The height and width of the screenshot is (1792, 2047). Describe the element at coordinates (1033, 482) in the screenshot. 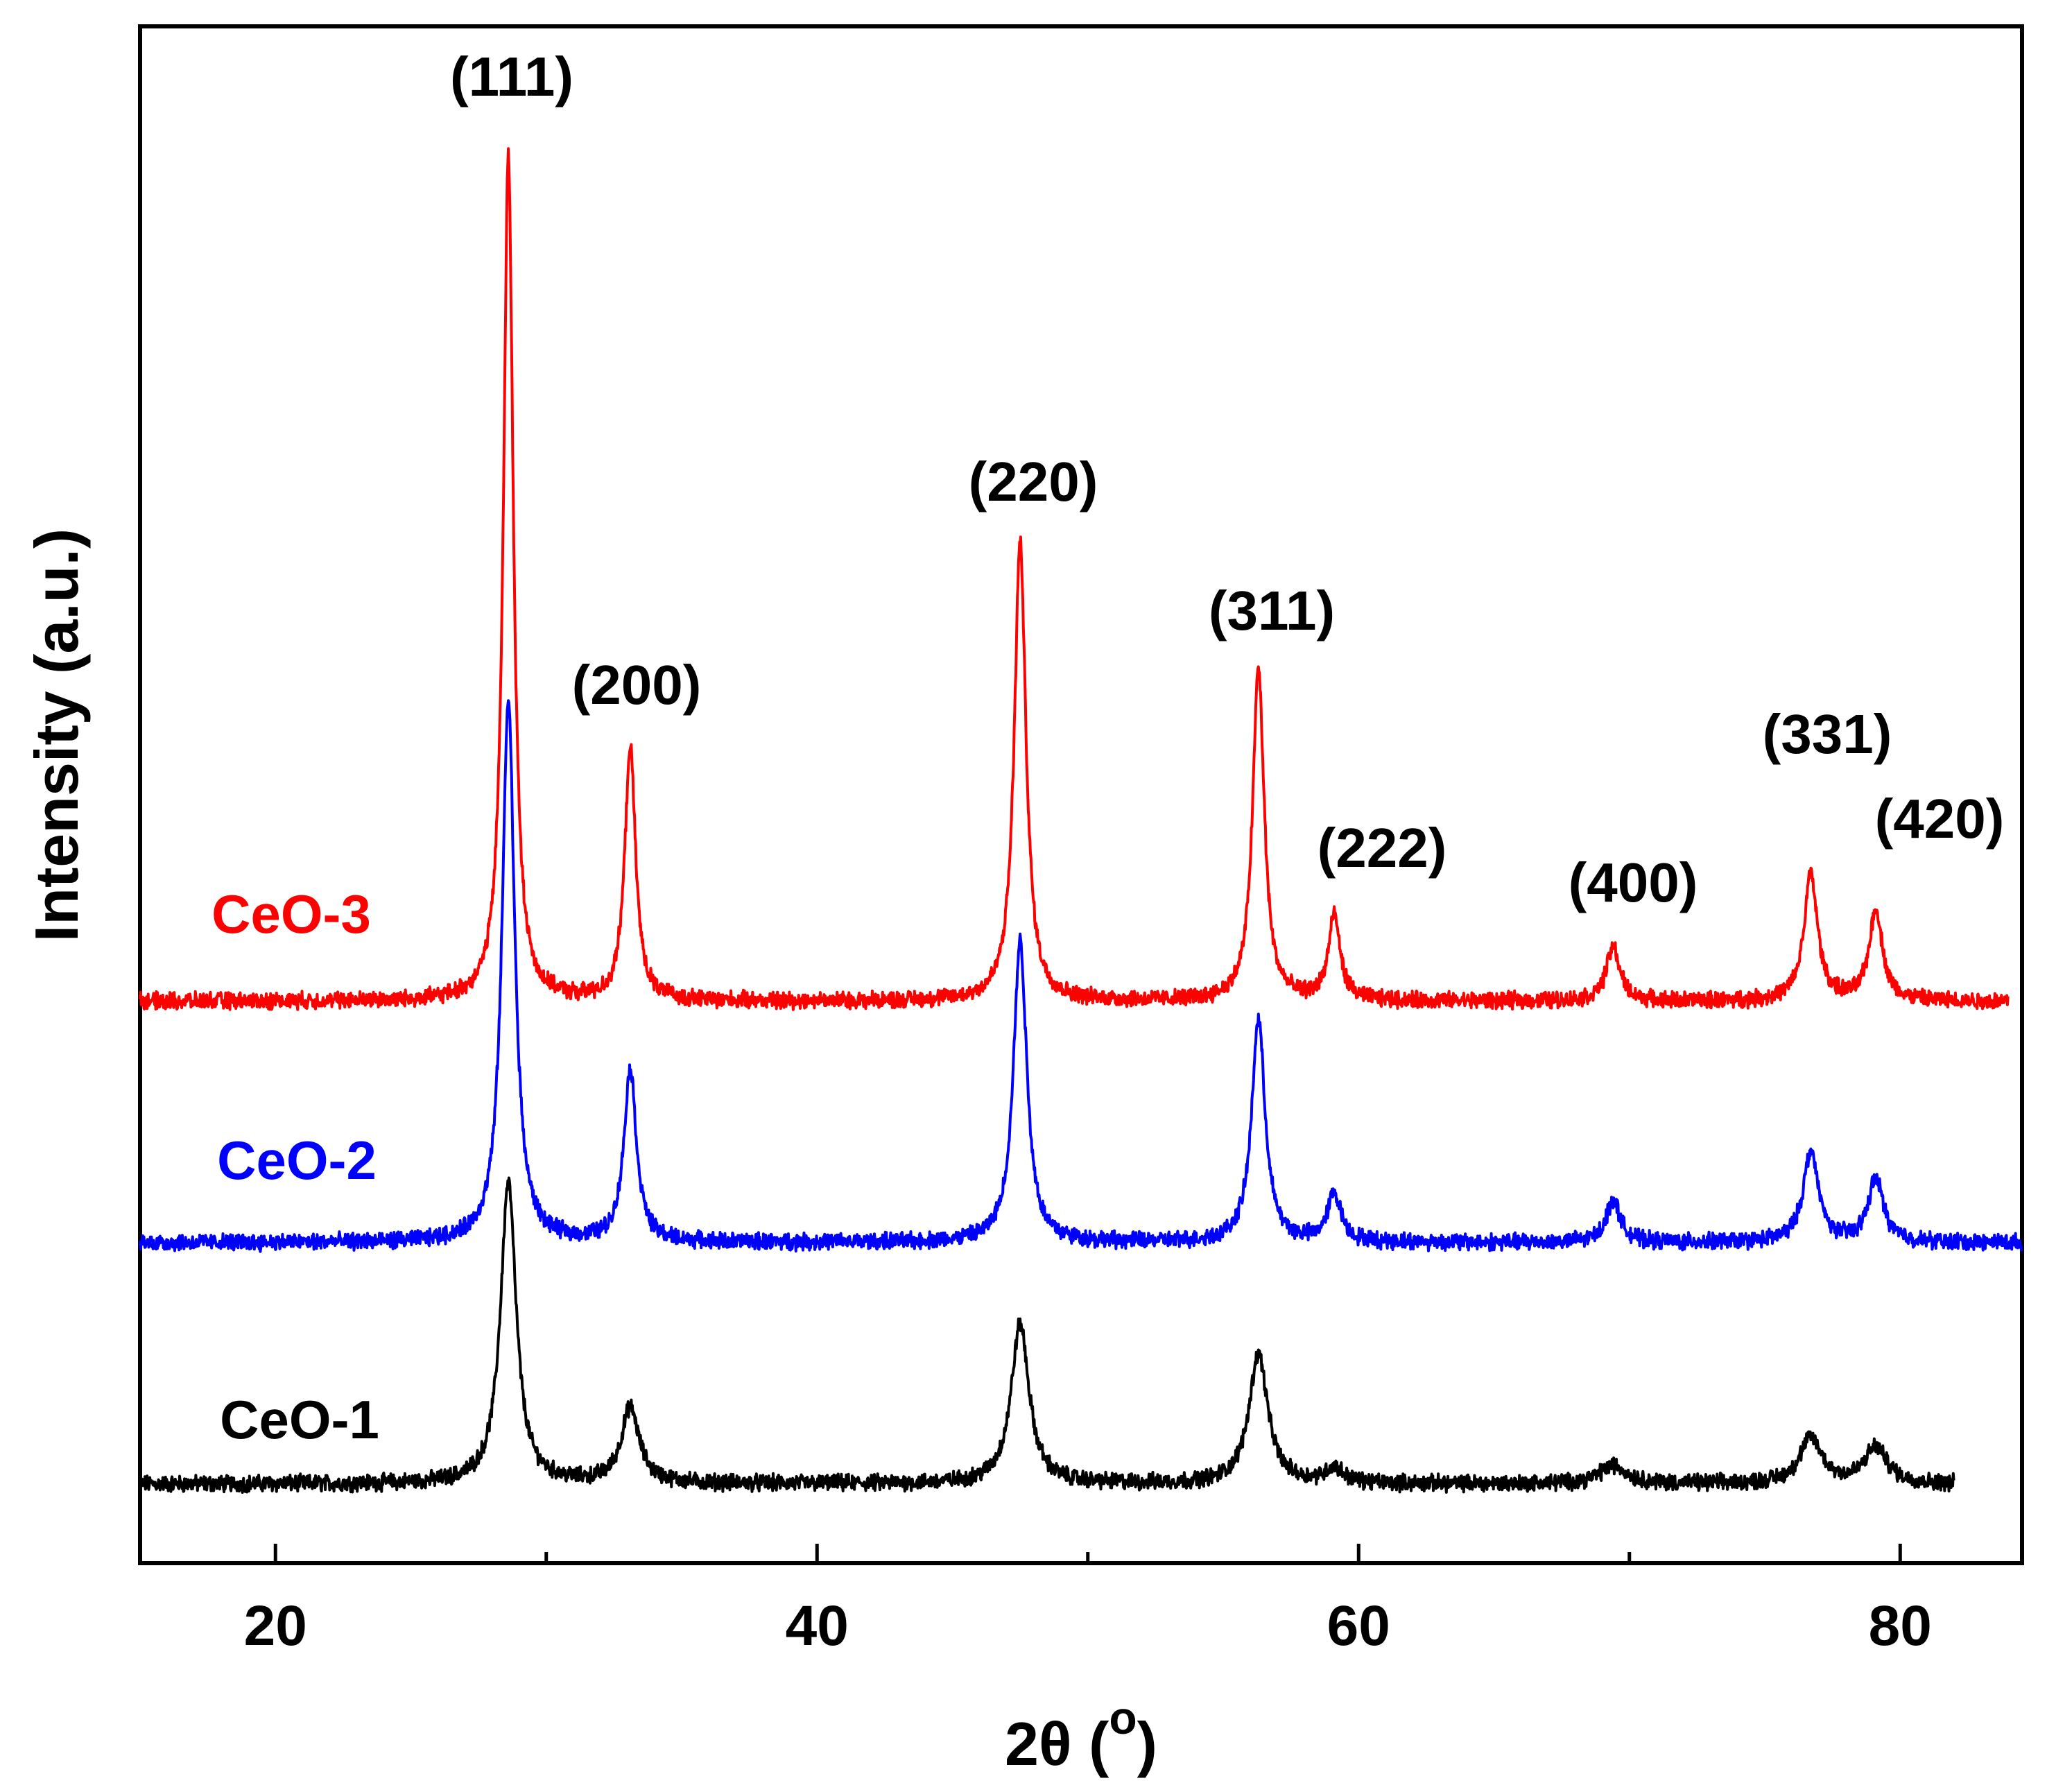

I see `peak-label: (220)` at that location.